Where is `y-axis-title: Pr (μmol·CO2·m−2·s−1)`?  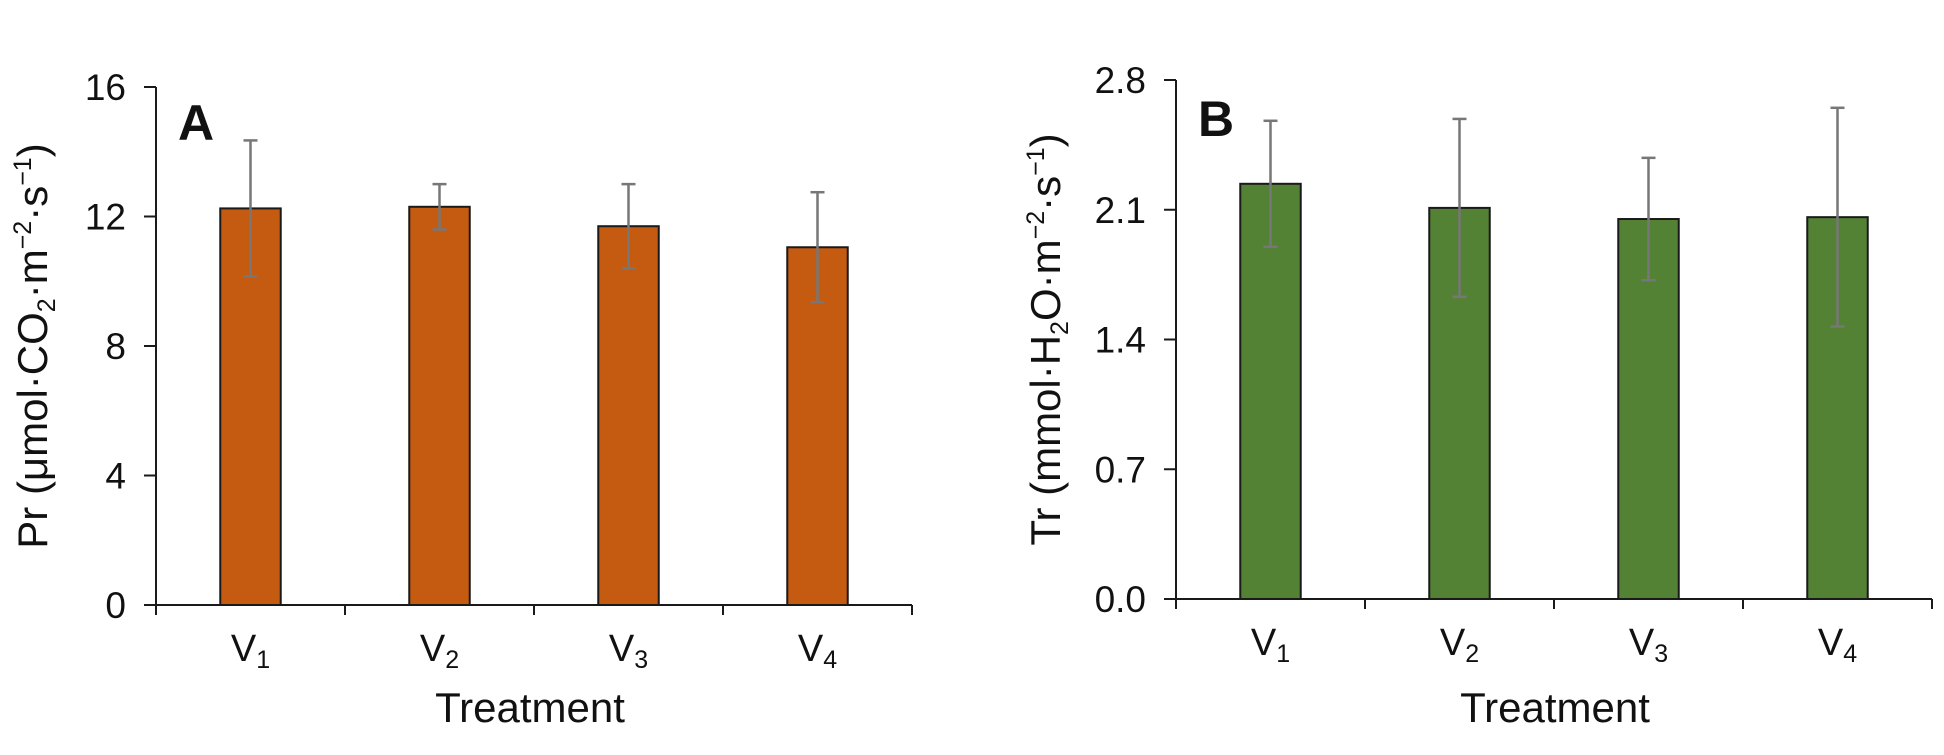
y-axis-title: Pr (μmol·CO2·m−2·s−1) is located at coordinates (35, 345).